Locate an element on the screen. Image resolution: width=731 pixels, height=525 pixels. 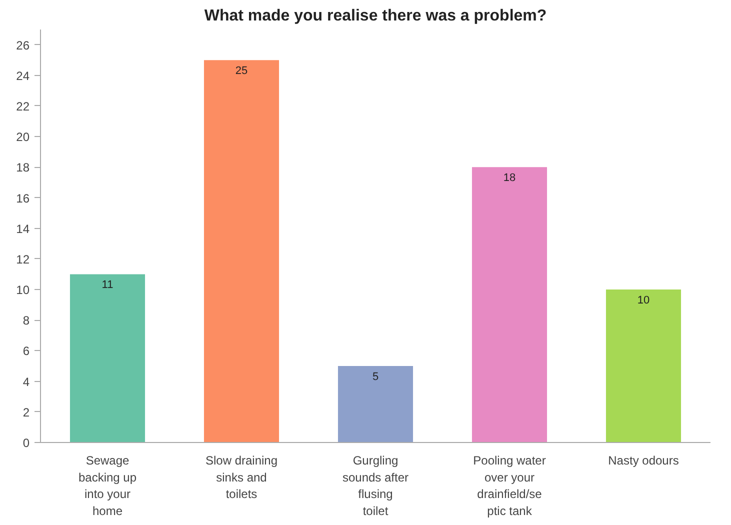
x-tick-label: Slow draining sinks and toilets is located at coordinates (241, 478).